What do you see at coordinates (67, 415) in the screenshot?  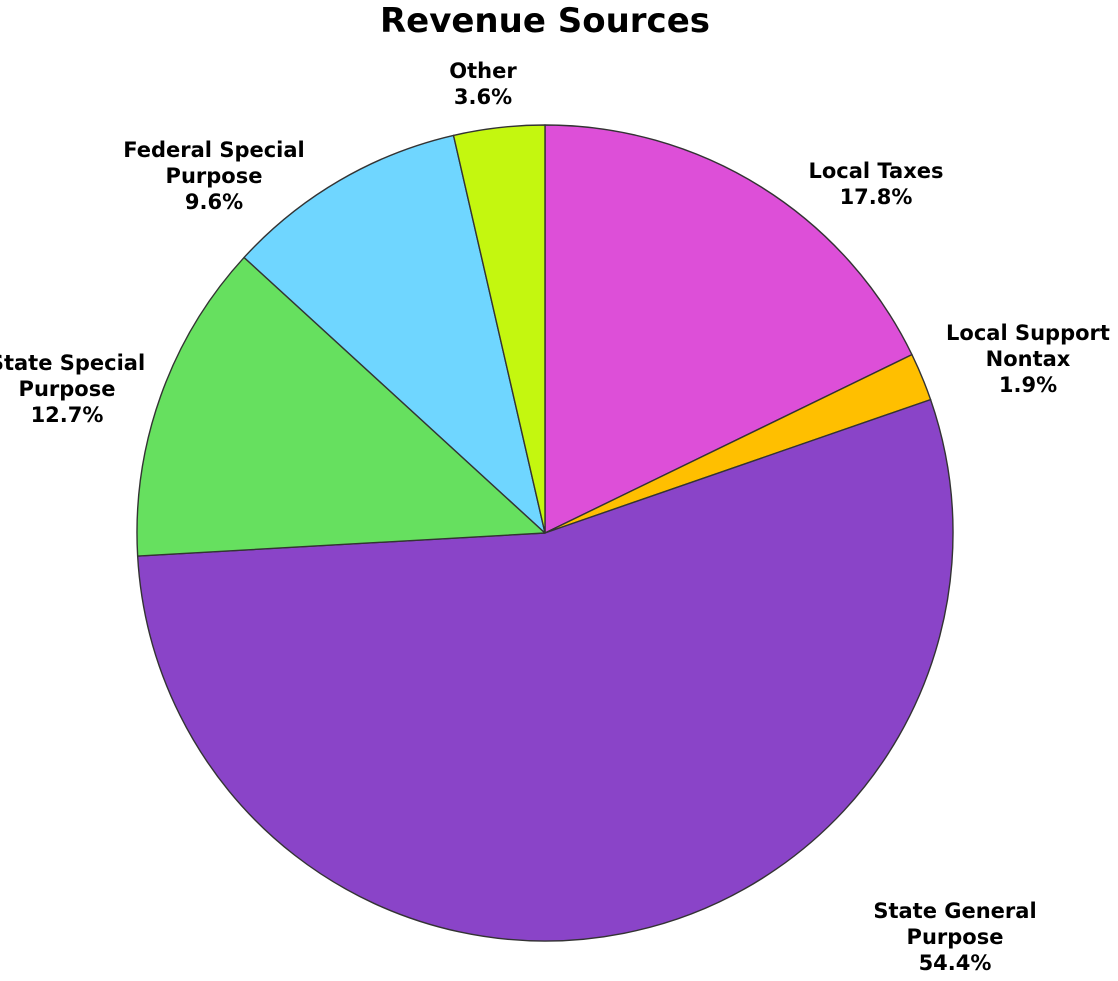 I see `slice-value: 12.7%` at bounding box center [67, 415].